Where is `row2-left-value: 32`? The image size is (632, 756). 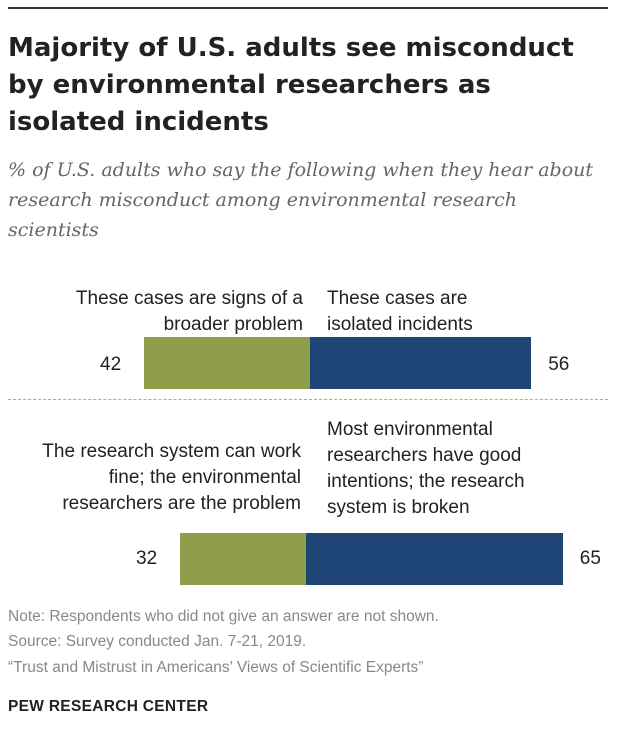 row2-left-value: 32 is located at coordinates (147, 558).